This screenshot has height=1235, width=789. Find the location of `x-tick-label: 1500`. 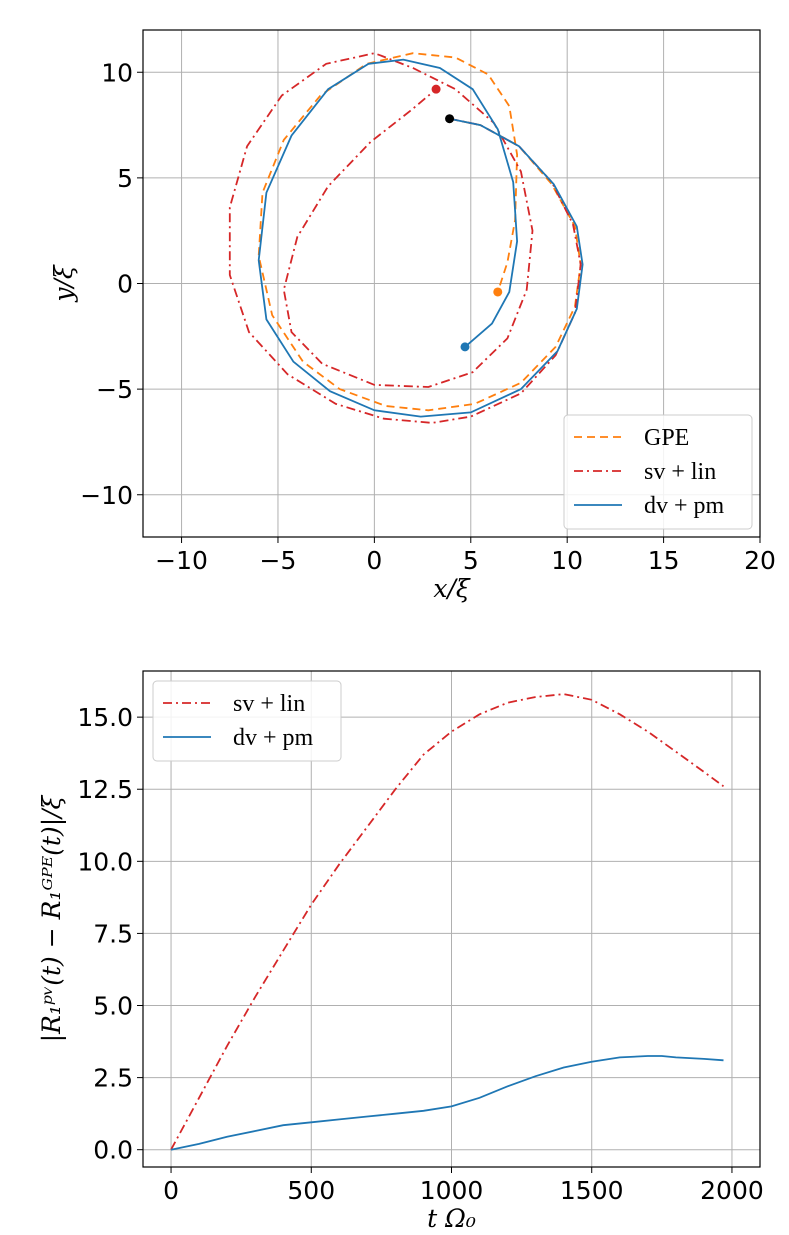

x-tick-label: 1500 is located at coordinates (592, 1190).